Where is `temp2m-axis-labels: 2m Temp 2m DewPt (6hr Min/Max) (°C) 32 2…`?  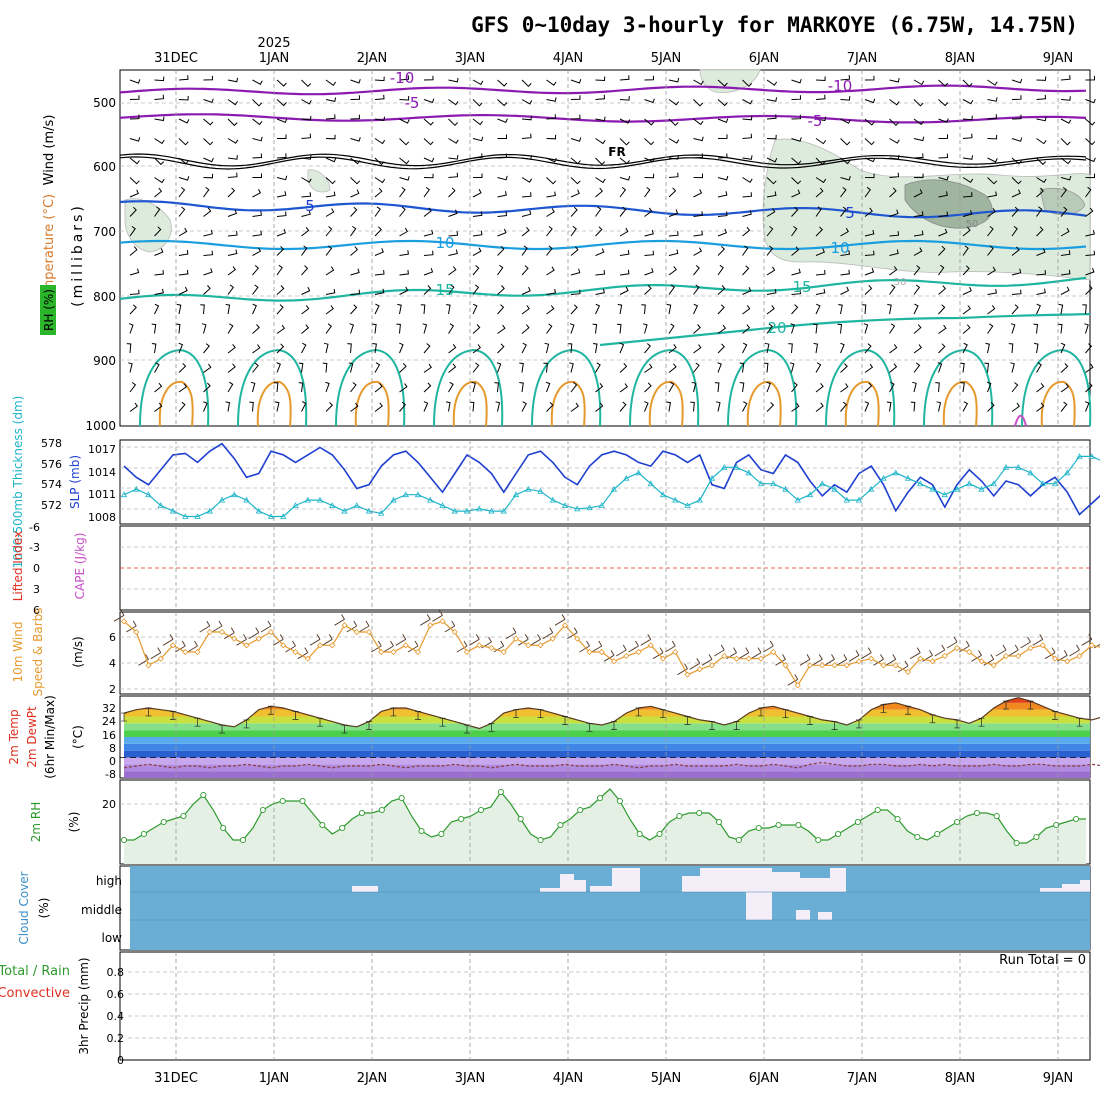
temp2m-axis-labels: 2m Temp 2m DewPt (6hr Min/Max) (°C) 32 2… is located at coordinates (61, 738).